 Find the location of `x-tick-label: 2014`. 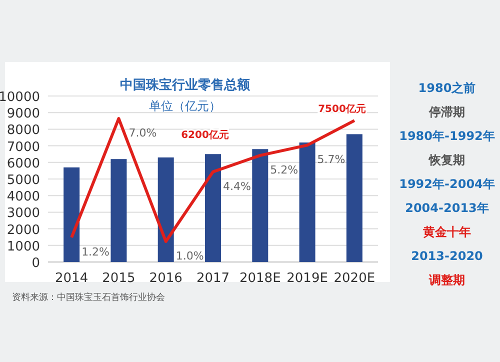

x-tick-label: 2014 is located at coordinates (71, 278).